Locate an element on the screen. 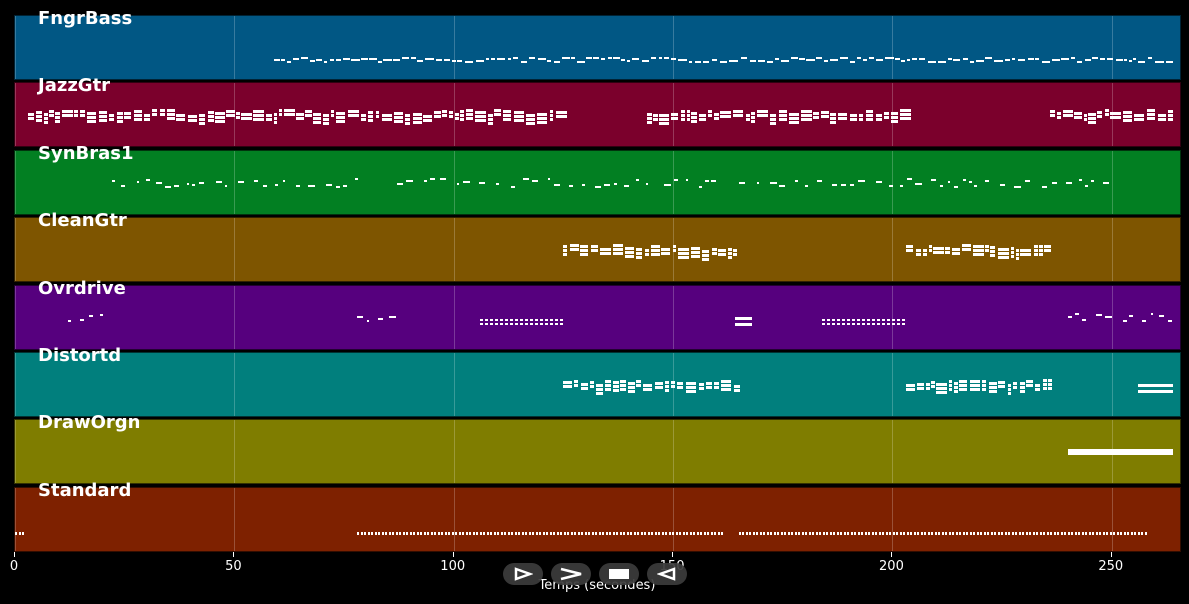 The width and height of the screenshot is (1189, 604). axis-tick-label: 100 is located at coordinates (453, 566).